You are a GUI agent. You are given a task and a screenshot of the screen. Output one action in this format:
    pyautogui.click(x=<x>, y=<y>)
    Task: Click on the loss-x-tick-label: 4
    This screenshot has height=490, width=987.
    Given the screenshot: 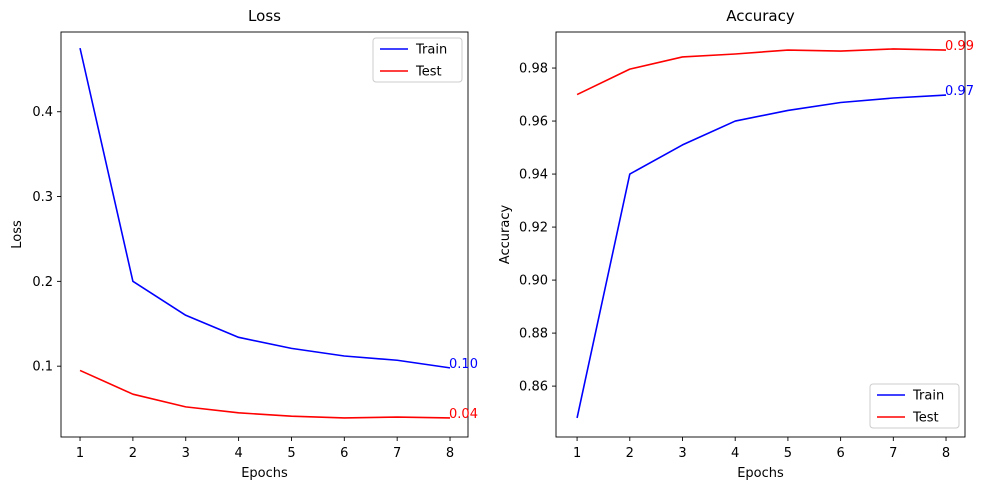 What is the action you would take?
    pyautogui.click(x=238, y=453)
    